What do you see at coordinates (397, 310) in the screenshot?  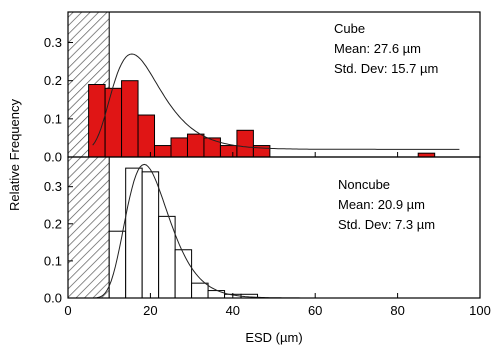 I see `xtick-label-4: 80` at bounding box center [397, 310].